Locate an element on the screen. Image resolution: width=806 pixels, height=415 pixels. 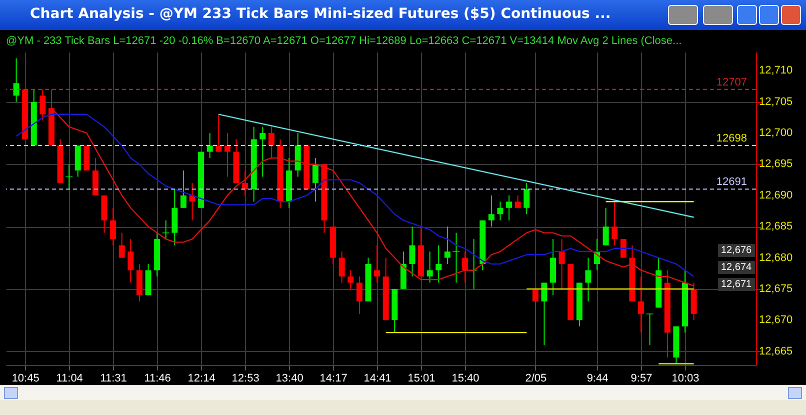
y-tick-label: 12,690 is located at coordinates (776, 195).